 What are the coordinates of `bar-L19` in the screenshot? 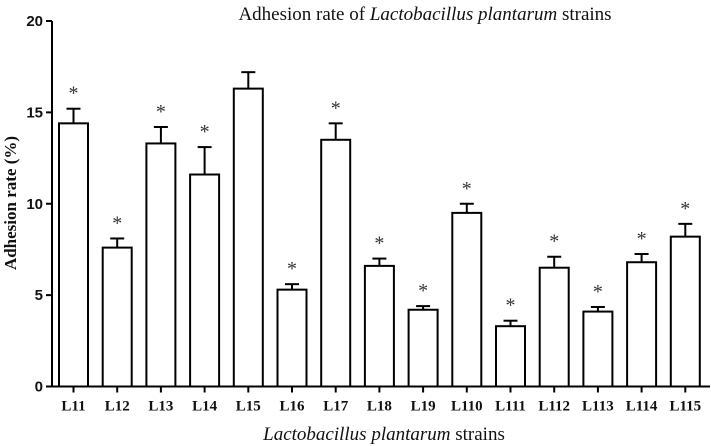 It's located at (423, 348).